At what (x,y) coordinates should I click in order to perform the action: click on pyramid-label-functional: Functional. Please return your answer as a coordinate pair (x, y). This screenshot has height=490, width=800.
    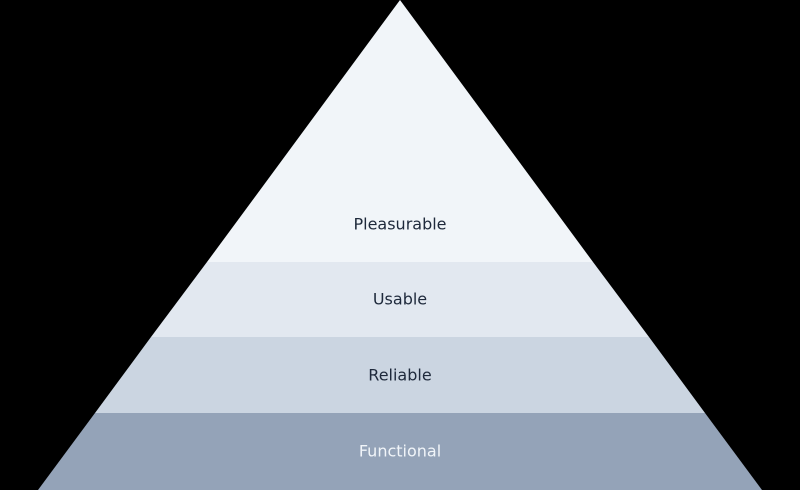
    Looking at the image, I should click on (400, 451).